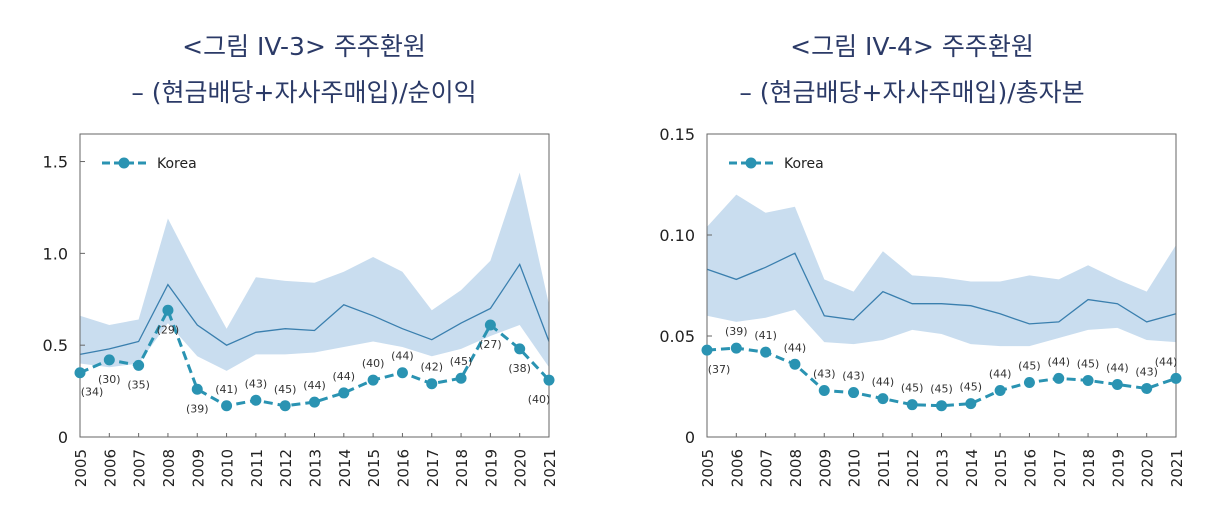 The width and height of the screenshot is (1217, 523). What do you see at coordinates (55, 345) in the screenshot?
I see `y-tick-label: 0.5` at bounding box center [55, 345].